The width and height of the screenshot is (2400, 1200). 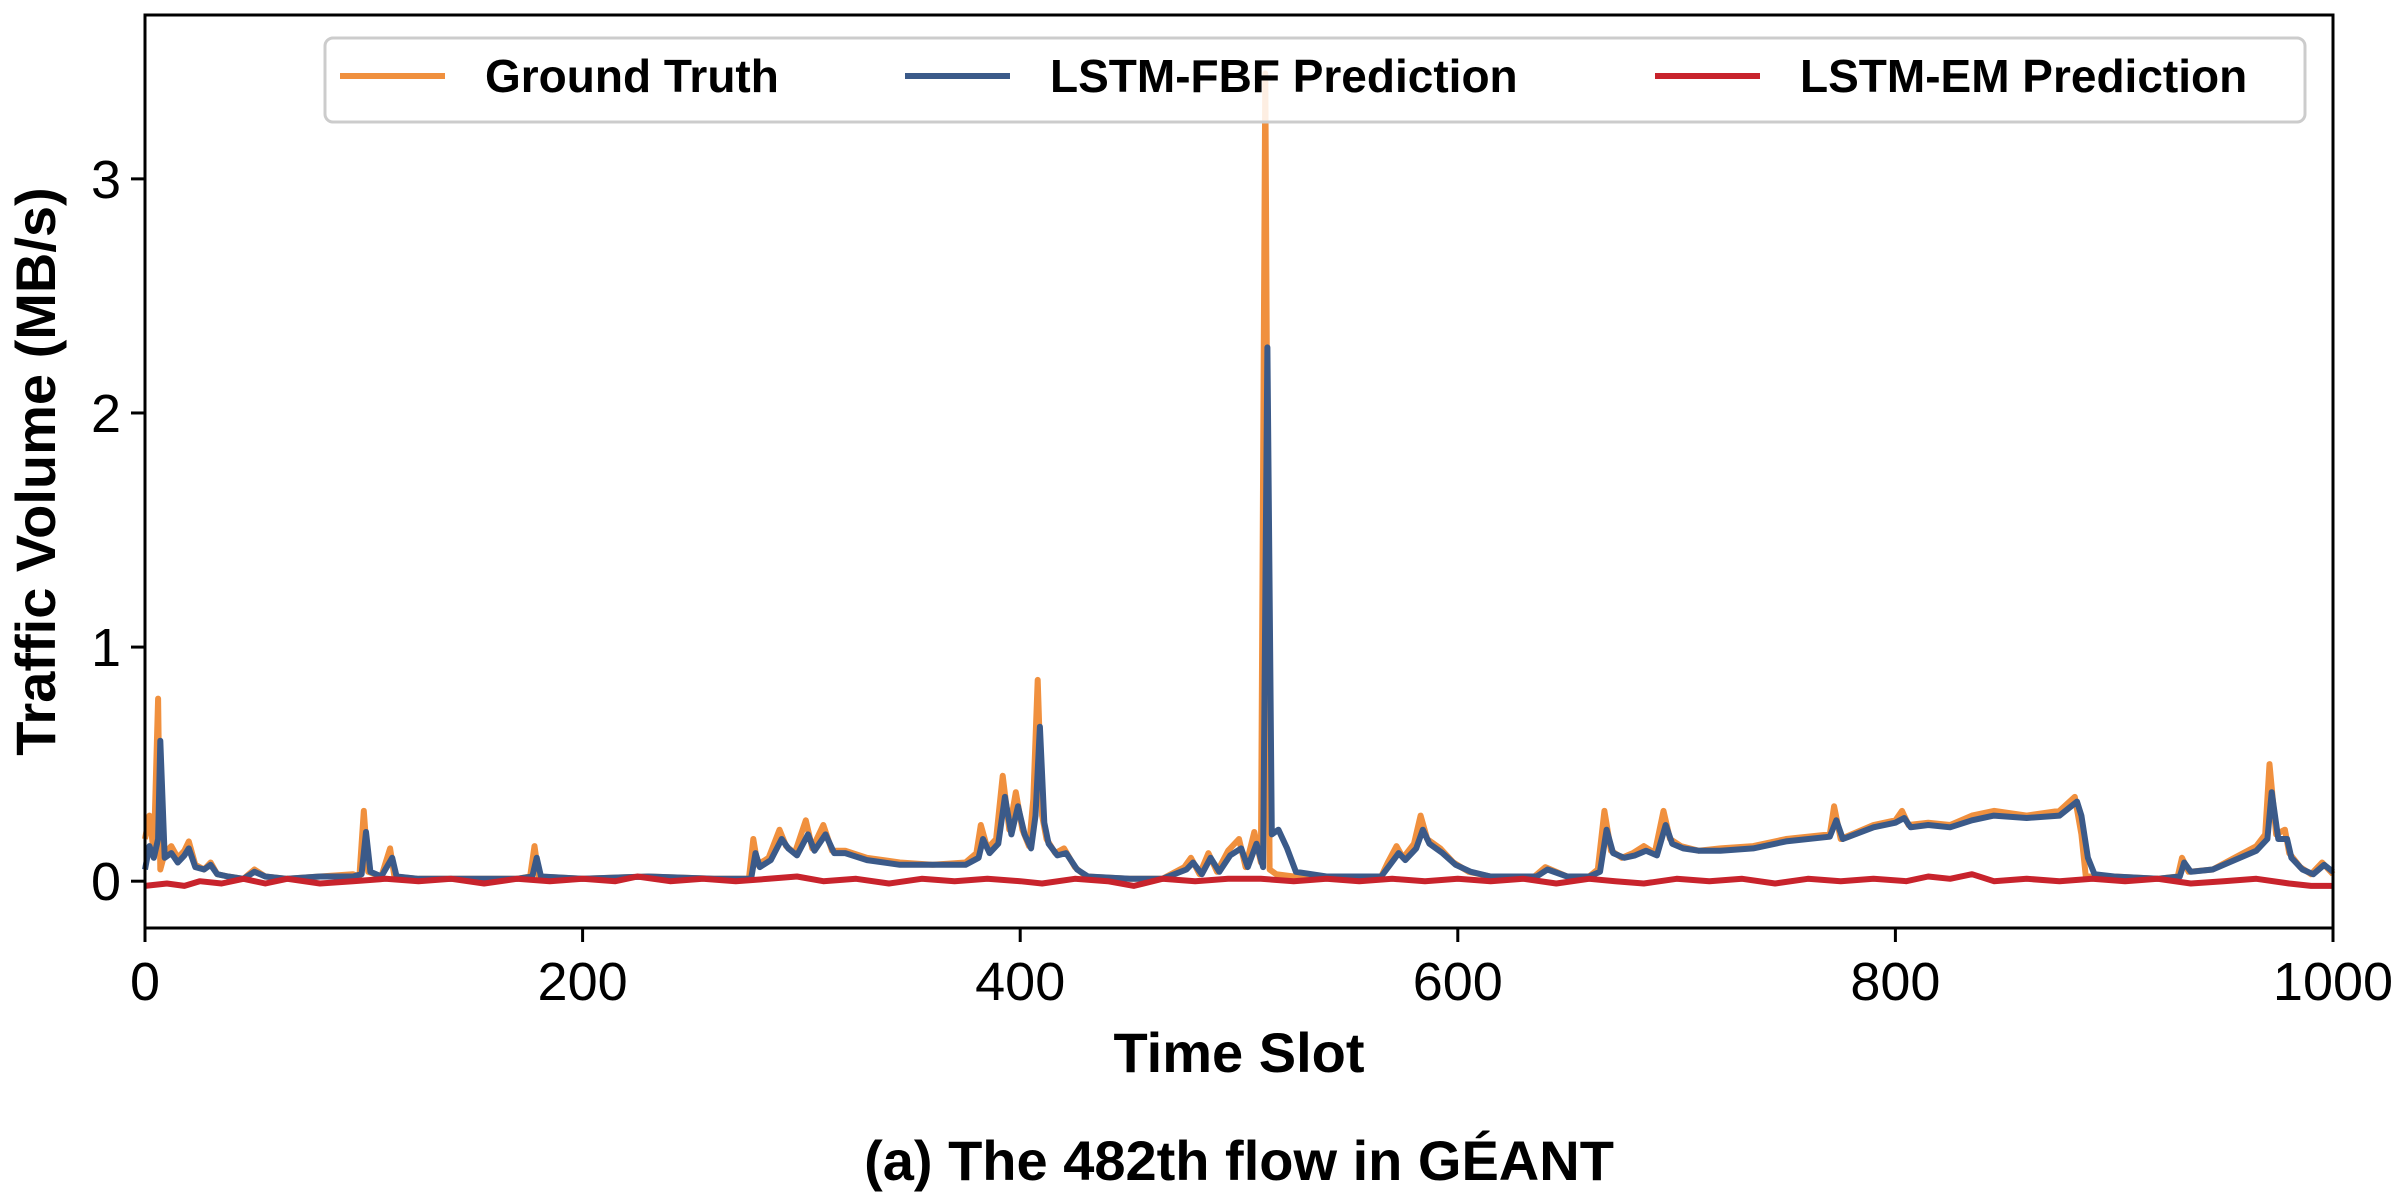 What do you see at coordinates (106, 180) in the screenshot?
I see `y-tick-label: 3` at bounding box center [106, 180].